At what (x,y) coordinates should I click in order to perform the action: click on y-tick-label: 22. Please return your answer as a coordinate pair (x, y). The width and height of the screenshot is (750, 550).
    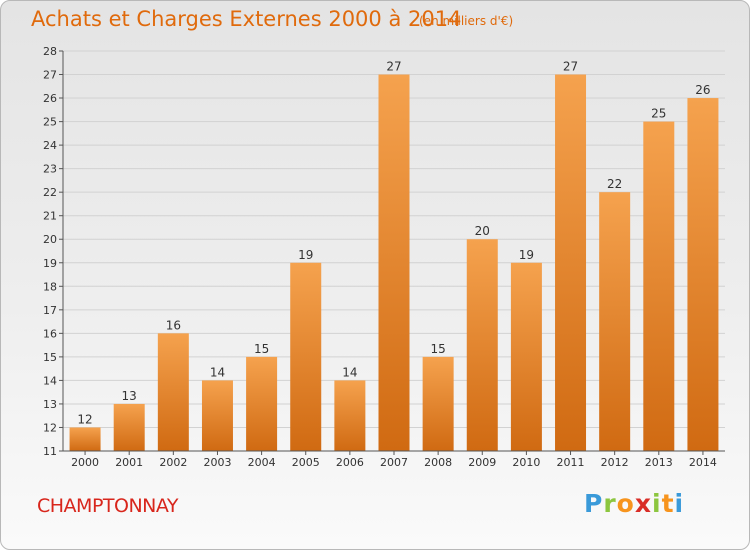
    Looking at the image, I should click on (50, 192).